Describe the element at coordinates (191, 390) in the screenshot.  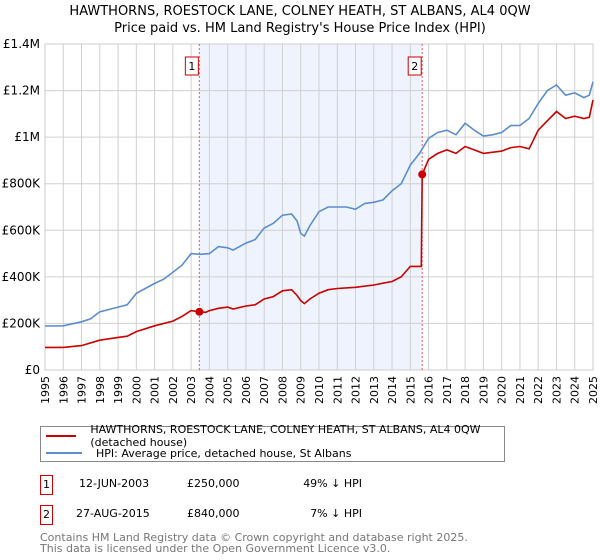
I see `x-tick-label: 2003` at that location.